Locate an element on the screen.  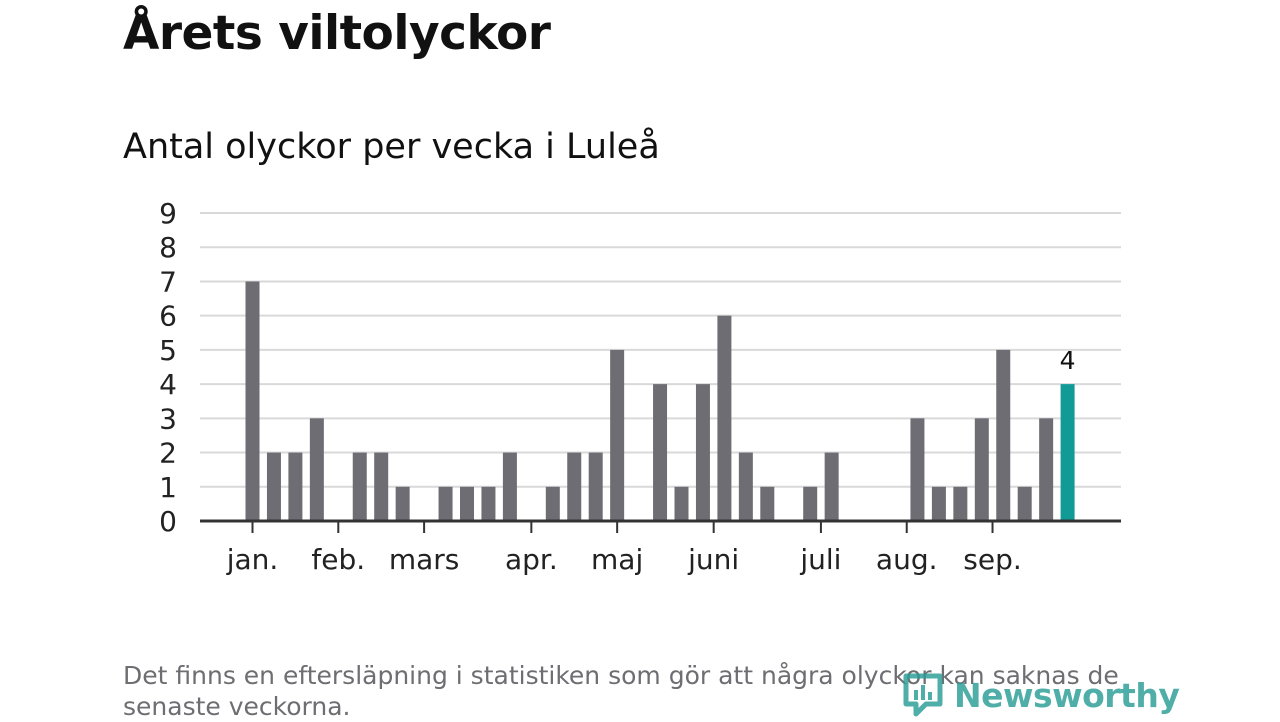
y-tick-label: 1 is located at coordinates (168, 487).